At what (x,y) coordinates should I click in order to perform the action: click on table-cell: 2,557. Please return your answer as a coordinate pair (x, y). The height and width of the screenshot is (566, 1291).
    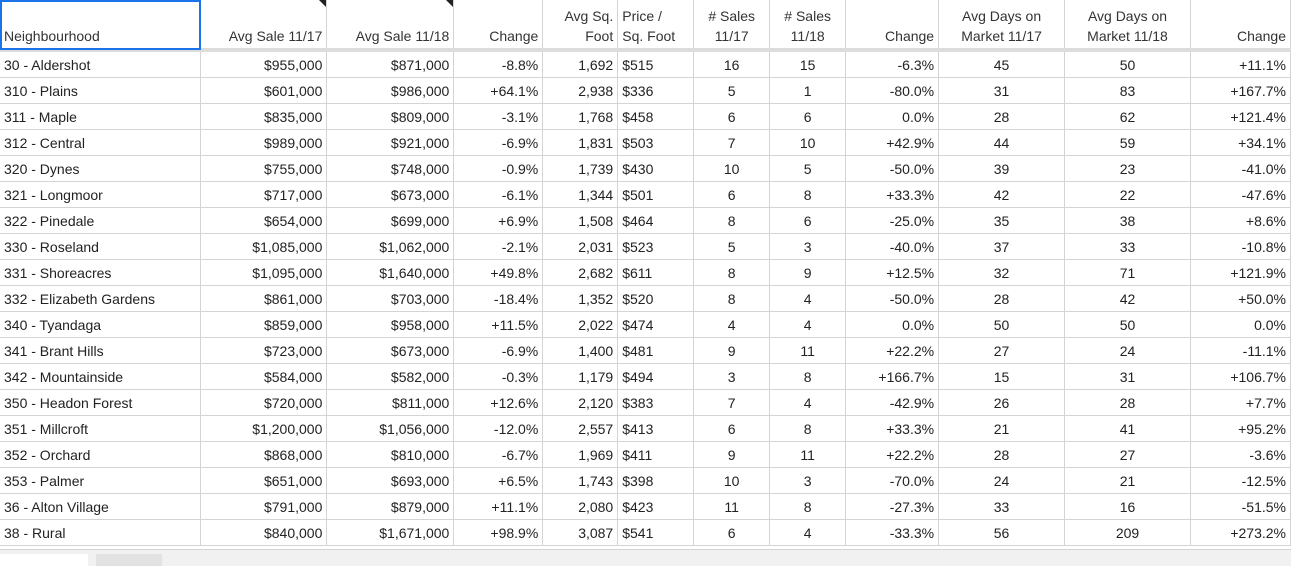
    Looking at the image, I should click on (580, 428).